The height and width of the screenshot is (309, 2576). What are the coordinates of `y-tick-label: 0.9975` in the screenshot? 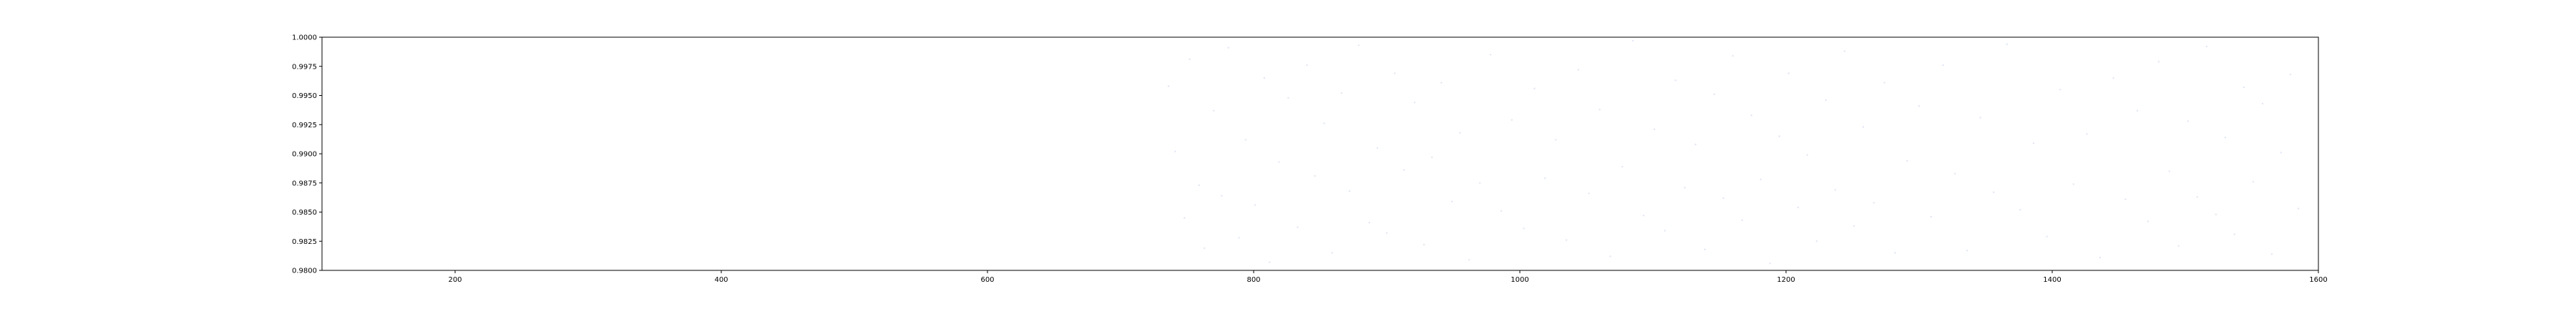 It's located at (304, 67).